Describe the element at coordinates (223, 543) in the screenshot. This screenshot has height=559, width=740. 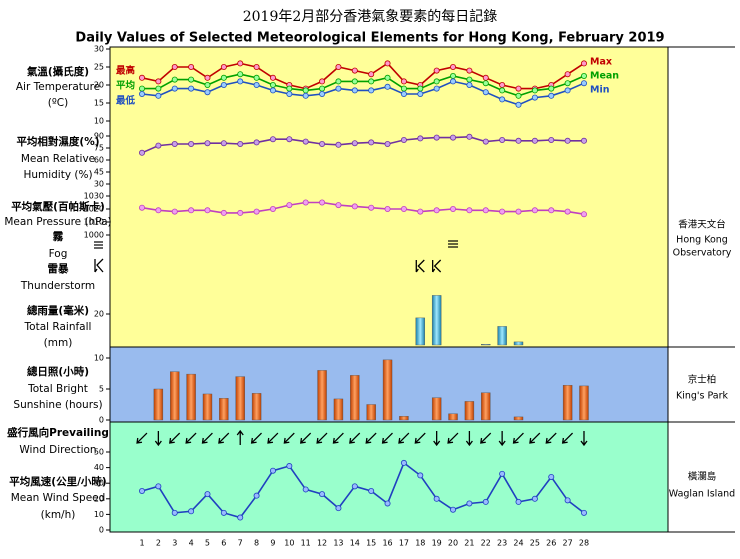
I see `x-tick-label: 6` at that location.